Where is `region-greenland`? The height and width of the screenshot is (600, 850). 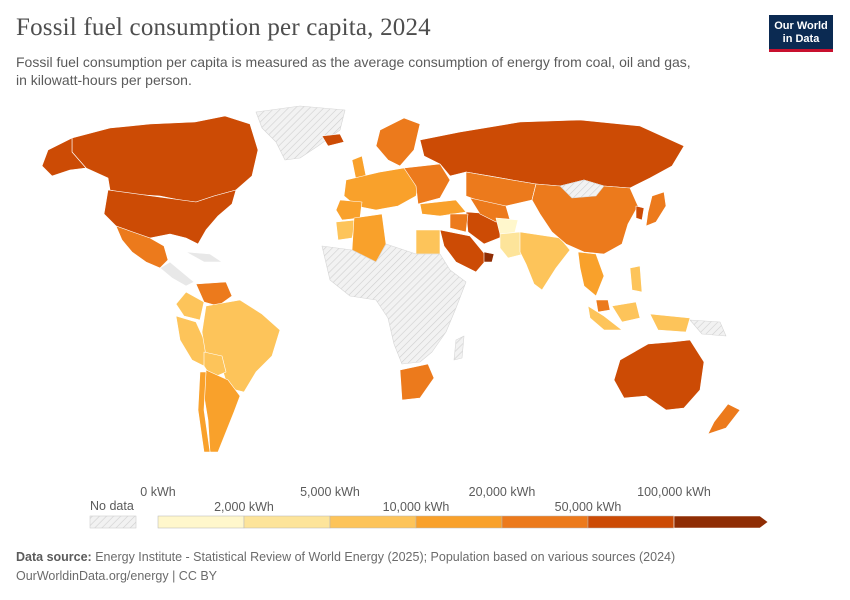
region-greenland is located at coordinates (300, 133).